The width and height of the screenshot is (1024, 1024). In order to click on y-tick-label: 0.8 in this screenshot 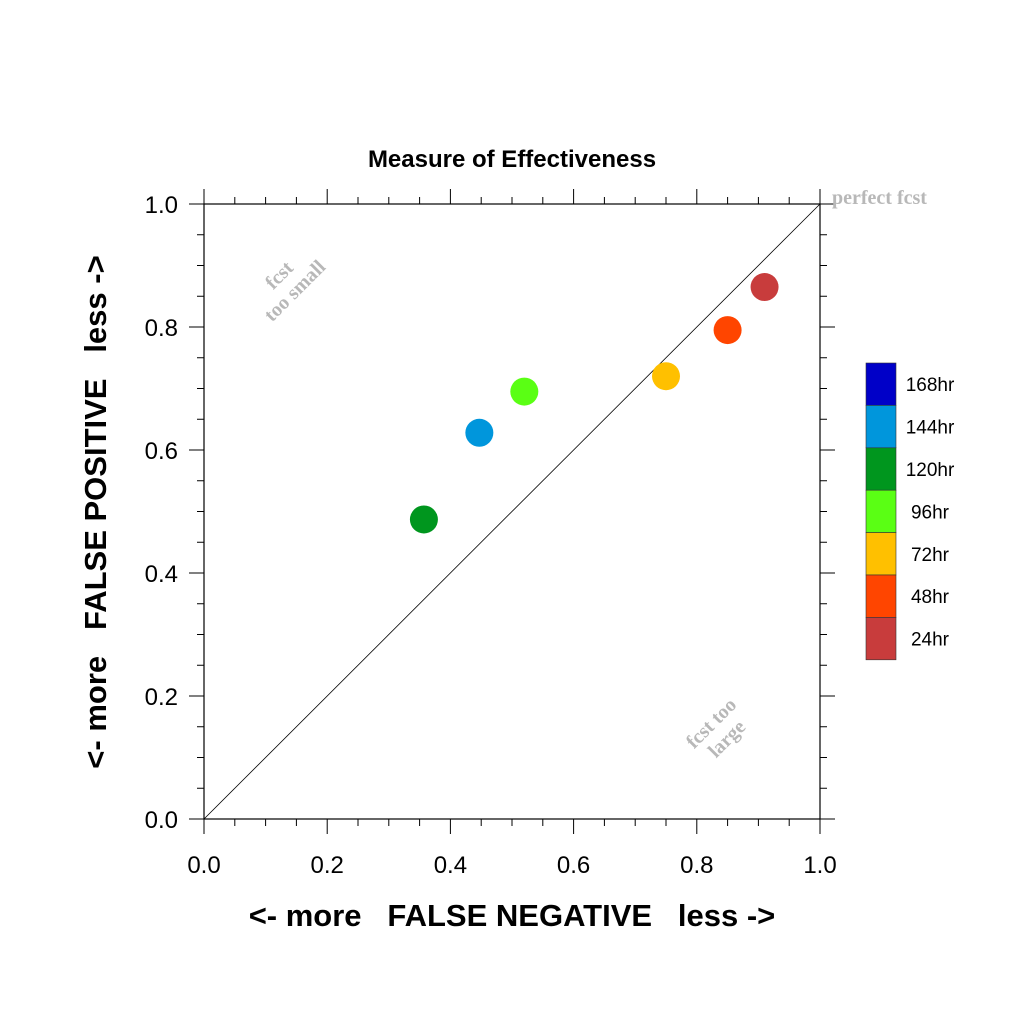, I will do `click(161, 328)`.